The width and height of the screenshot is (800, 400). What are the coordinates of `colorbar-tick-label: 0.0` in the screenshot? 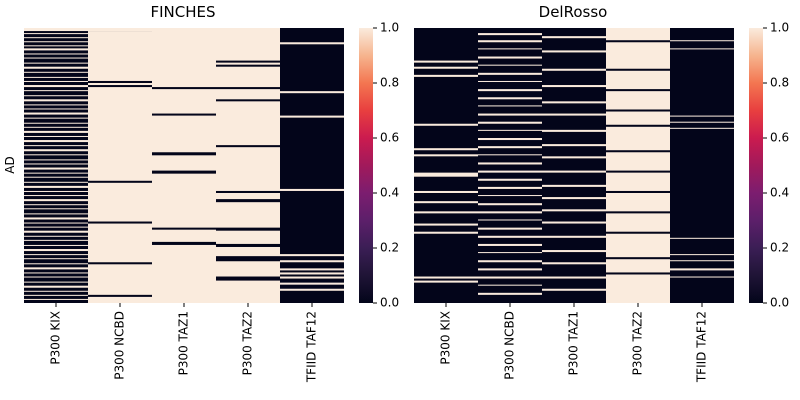 It's located at (389, 303).